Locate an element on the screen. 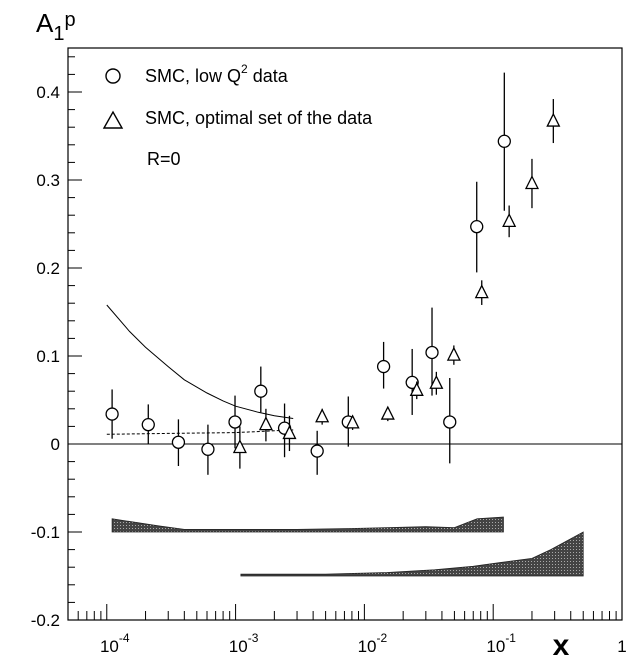 The width and height of the screenshot is (626, 662). y-tick-label: 0 is located at coordinates (55, 444).